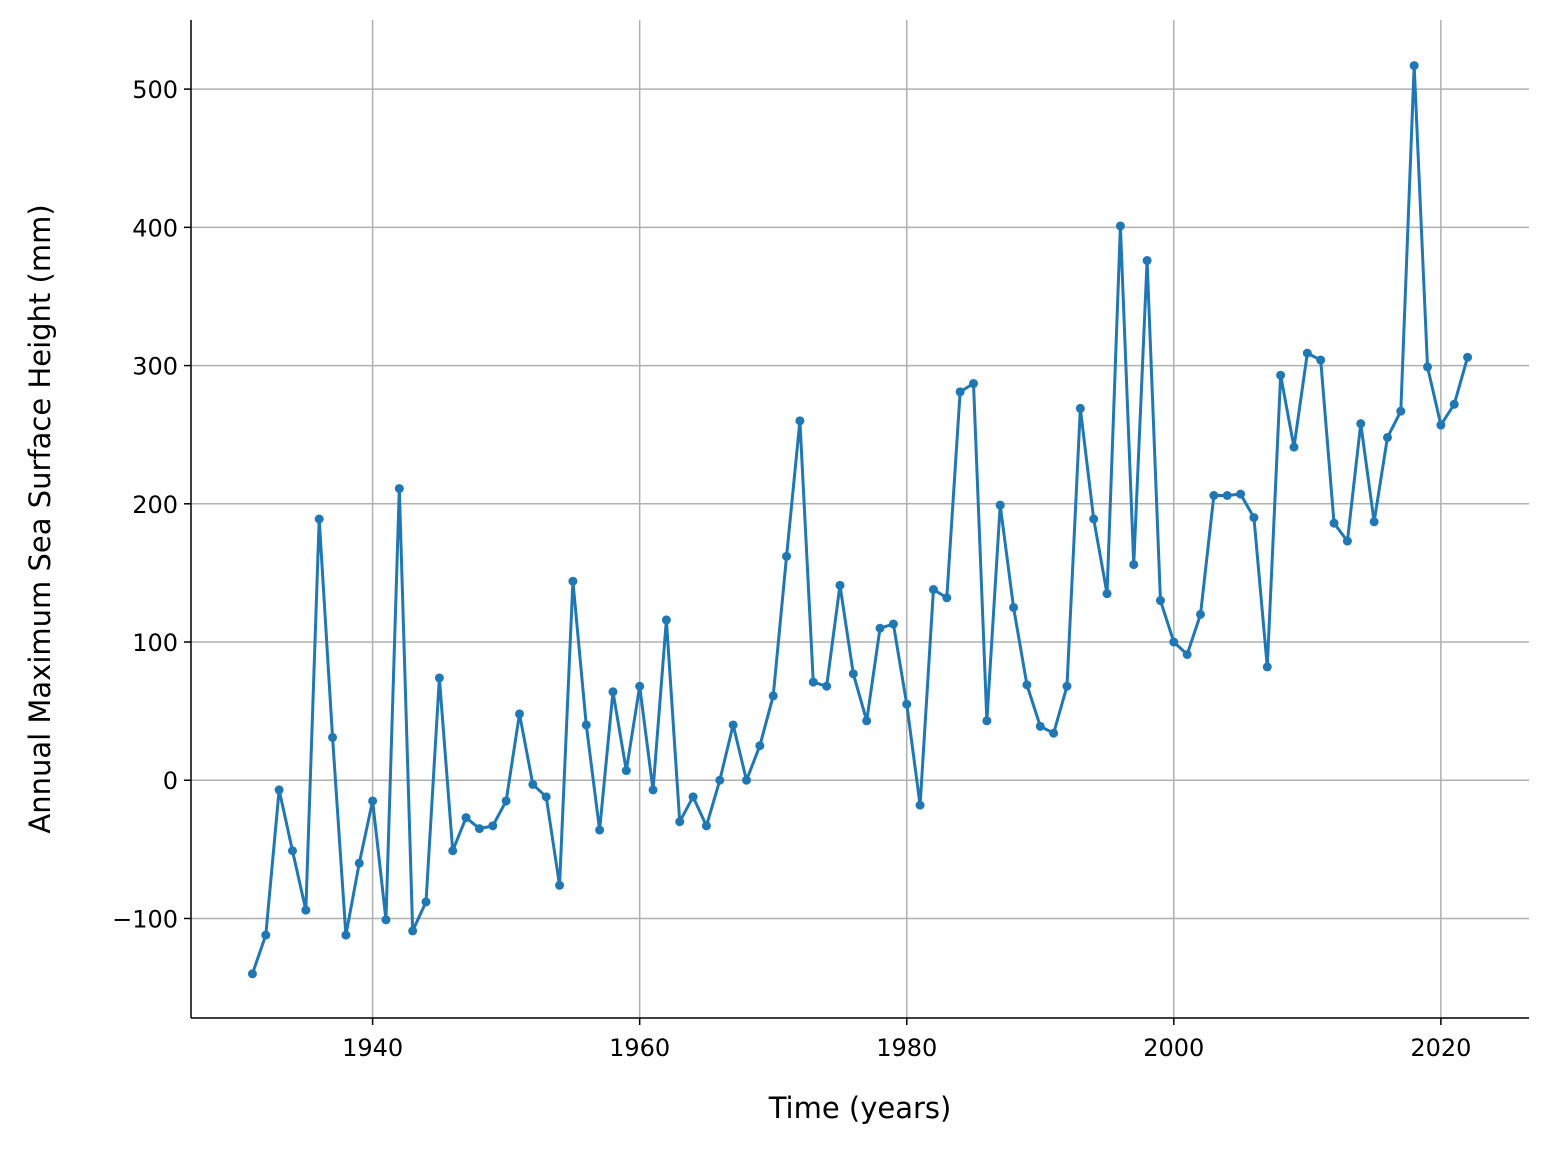 This screenshot has height=1154, width=1550. I want to click on x-tick-label: 2020, so click(1440, 1048).